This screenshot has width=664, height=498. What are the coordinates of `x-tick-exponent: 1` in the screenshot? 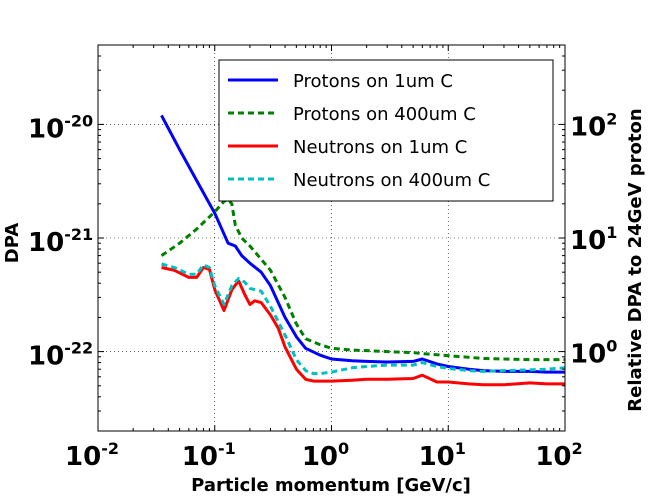 It's located at (460, 448).